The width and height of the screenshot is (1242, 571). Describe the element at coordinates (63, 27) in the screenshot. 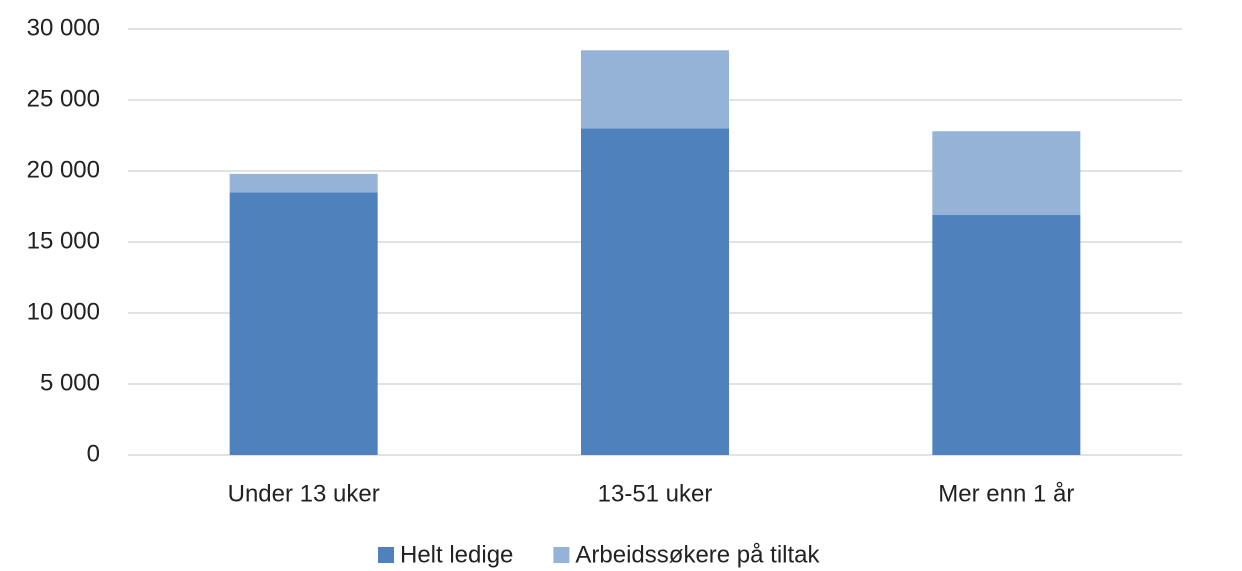

I see `y-tick-label: 30 000` at that location.